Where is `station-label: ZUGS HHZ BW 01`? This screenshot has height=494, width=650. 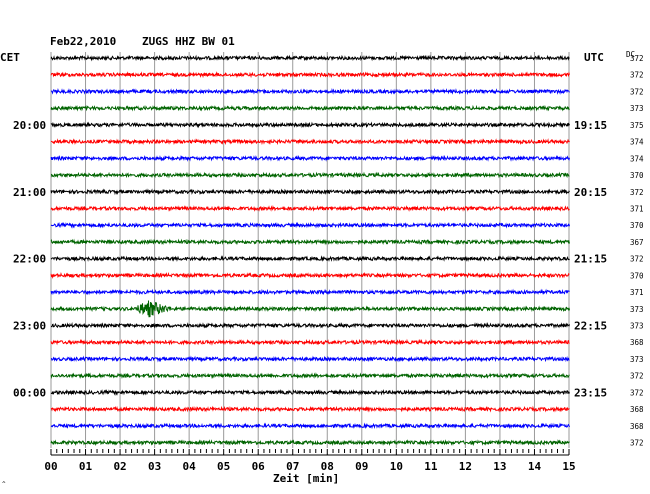
station-label: ZUGS HHZ BW 01 is located at coordinates (188, 41).